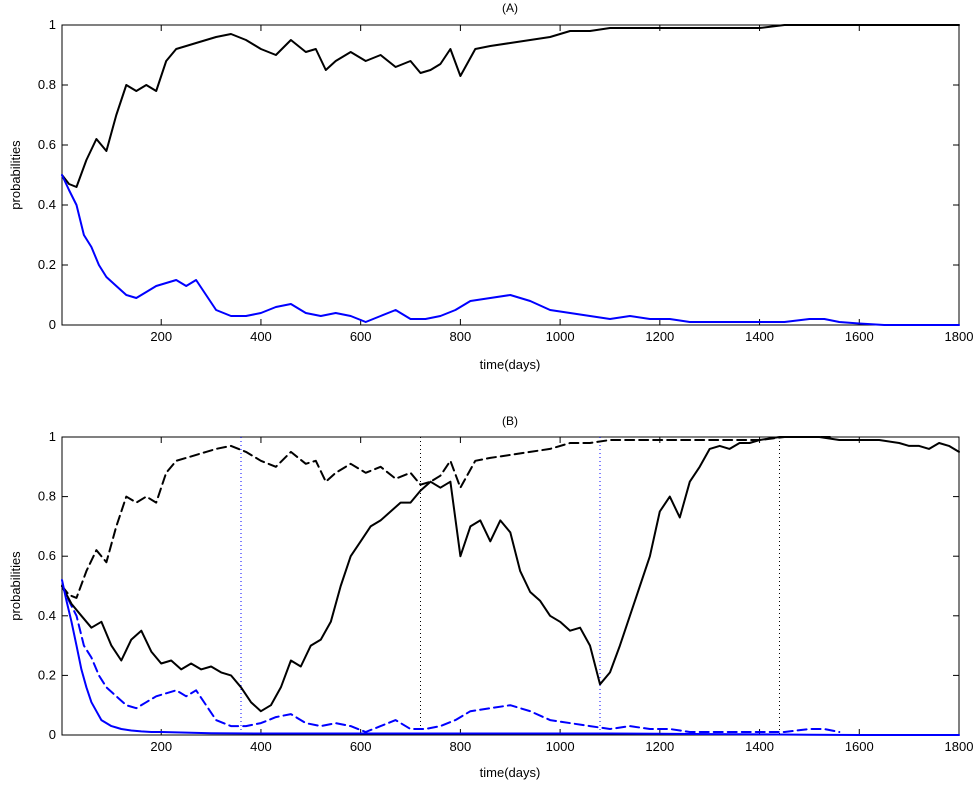 The width and height of the screenshot is (979, 786). I want to click on panel-b-x-axis-label: time(days), so click(510, 772).